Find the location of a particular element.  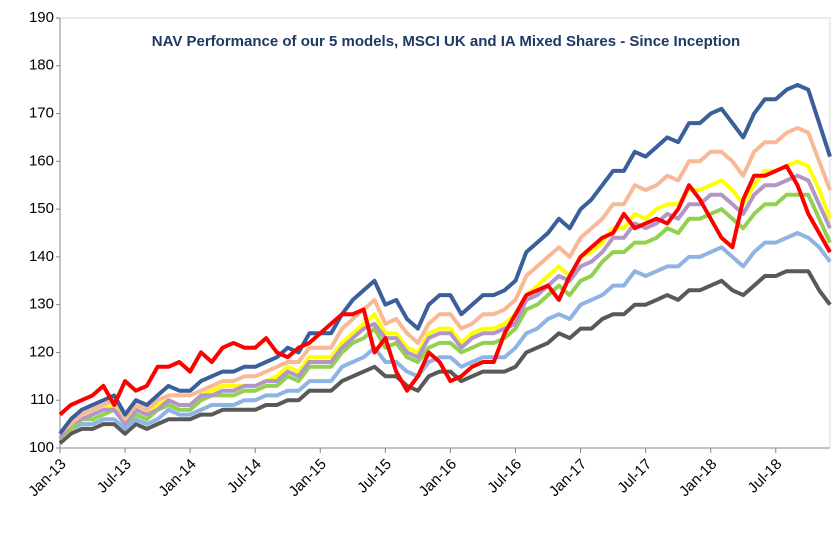

y-tick-label: 190 is located at coordinates (41, 17).